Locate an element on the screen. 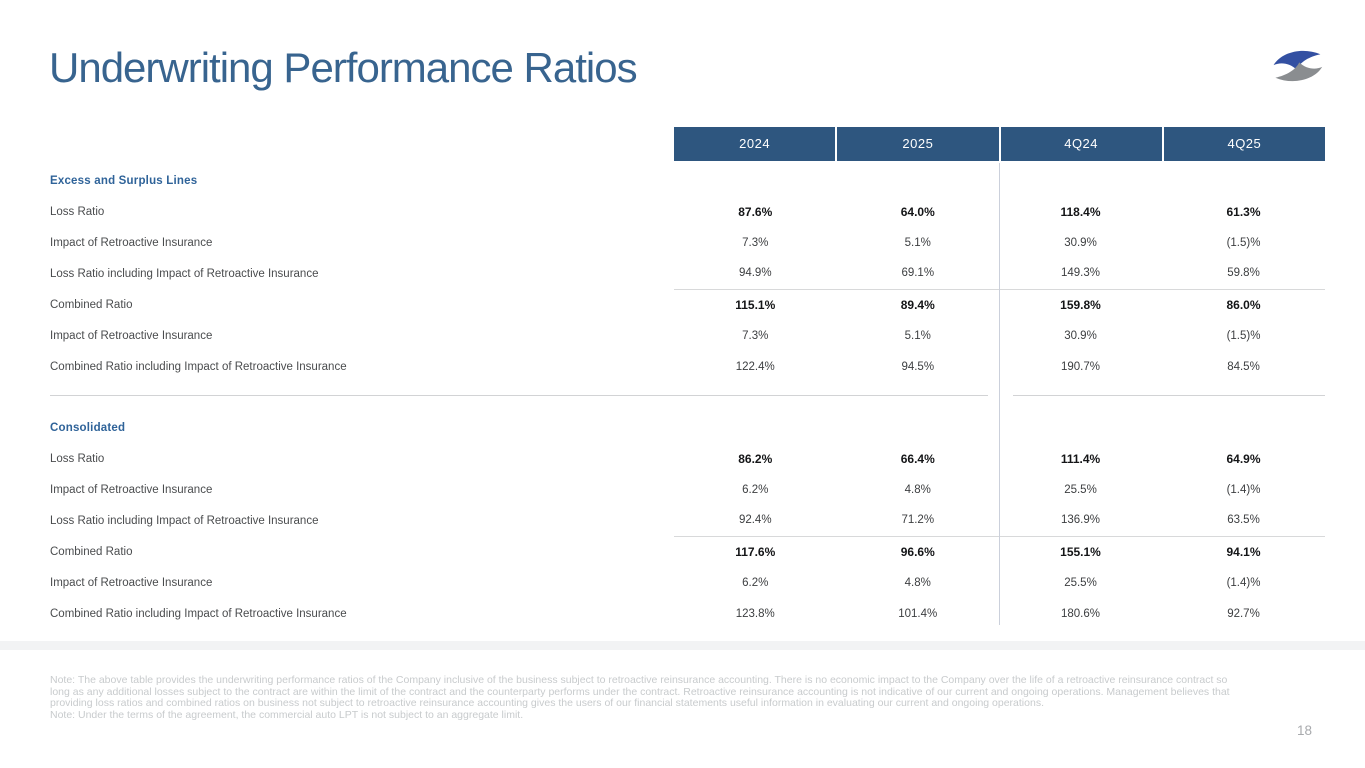  cell-value: 123.8% is located at coordinates (755, 613).